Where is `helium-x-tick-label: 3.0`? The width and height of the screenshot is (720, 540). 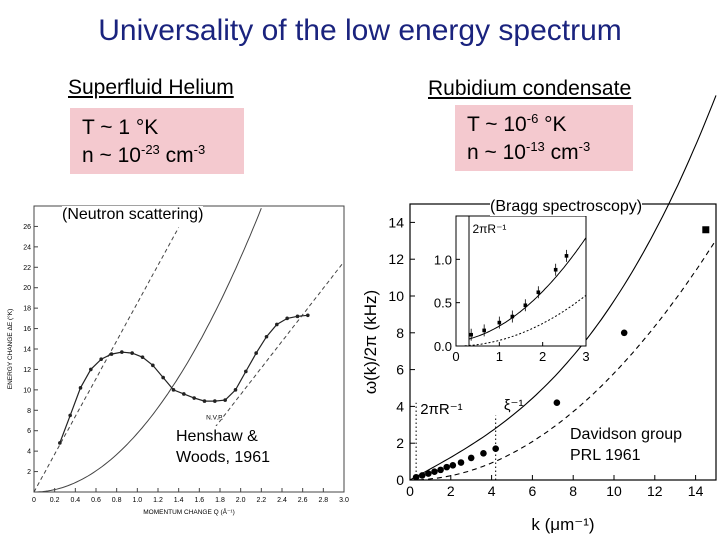 helium-x-tick-label: 3.0 is located at coordinates (344, 500).